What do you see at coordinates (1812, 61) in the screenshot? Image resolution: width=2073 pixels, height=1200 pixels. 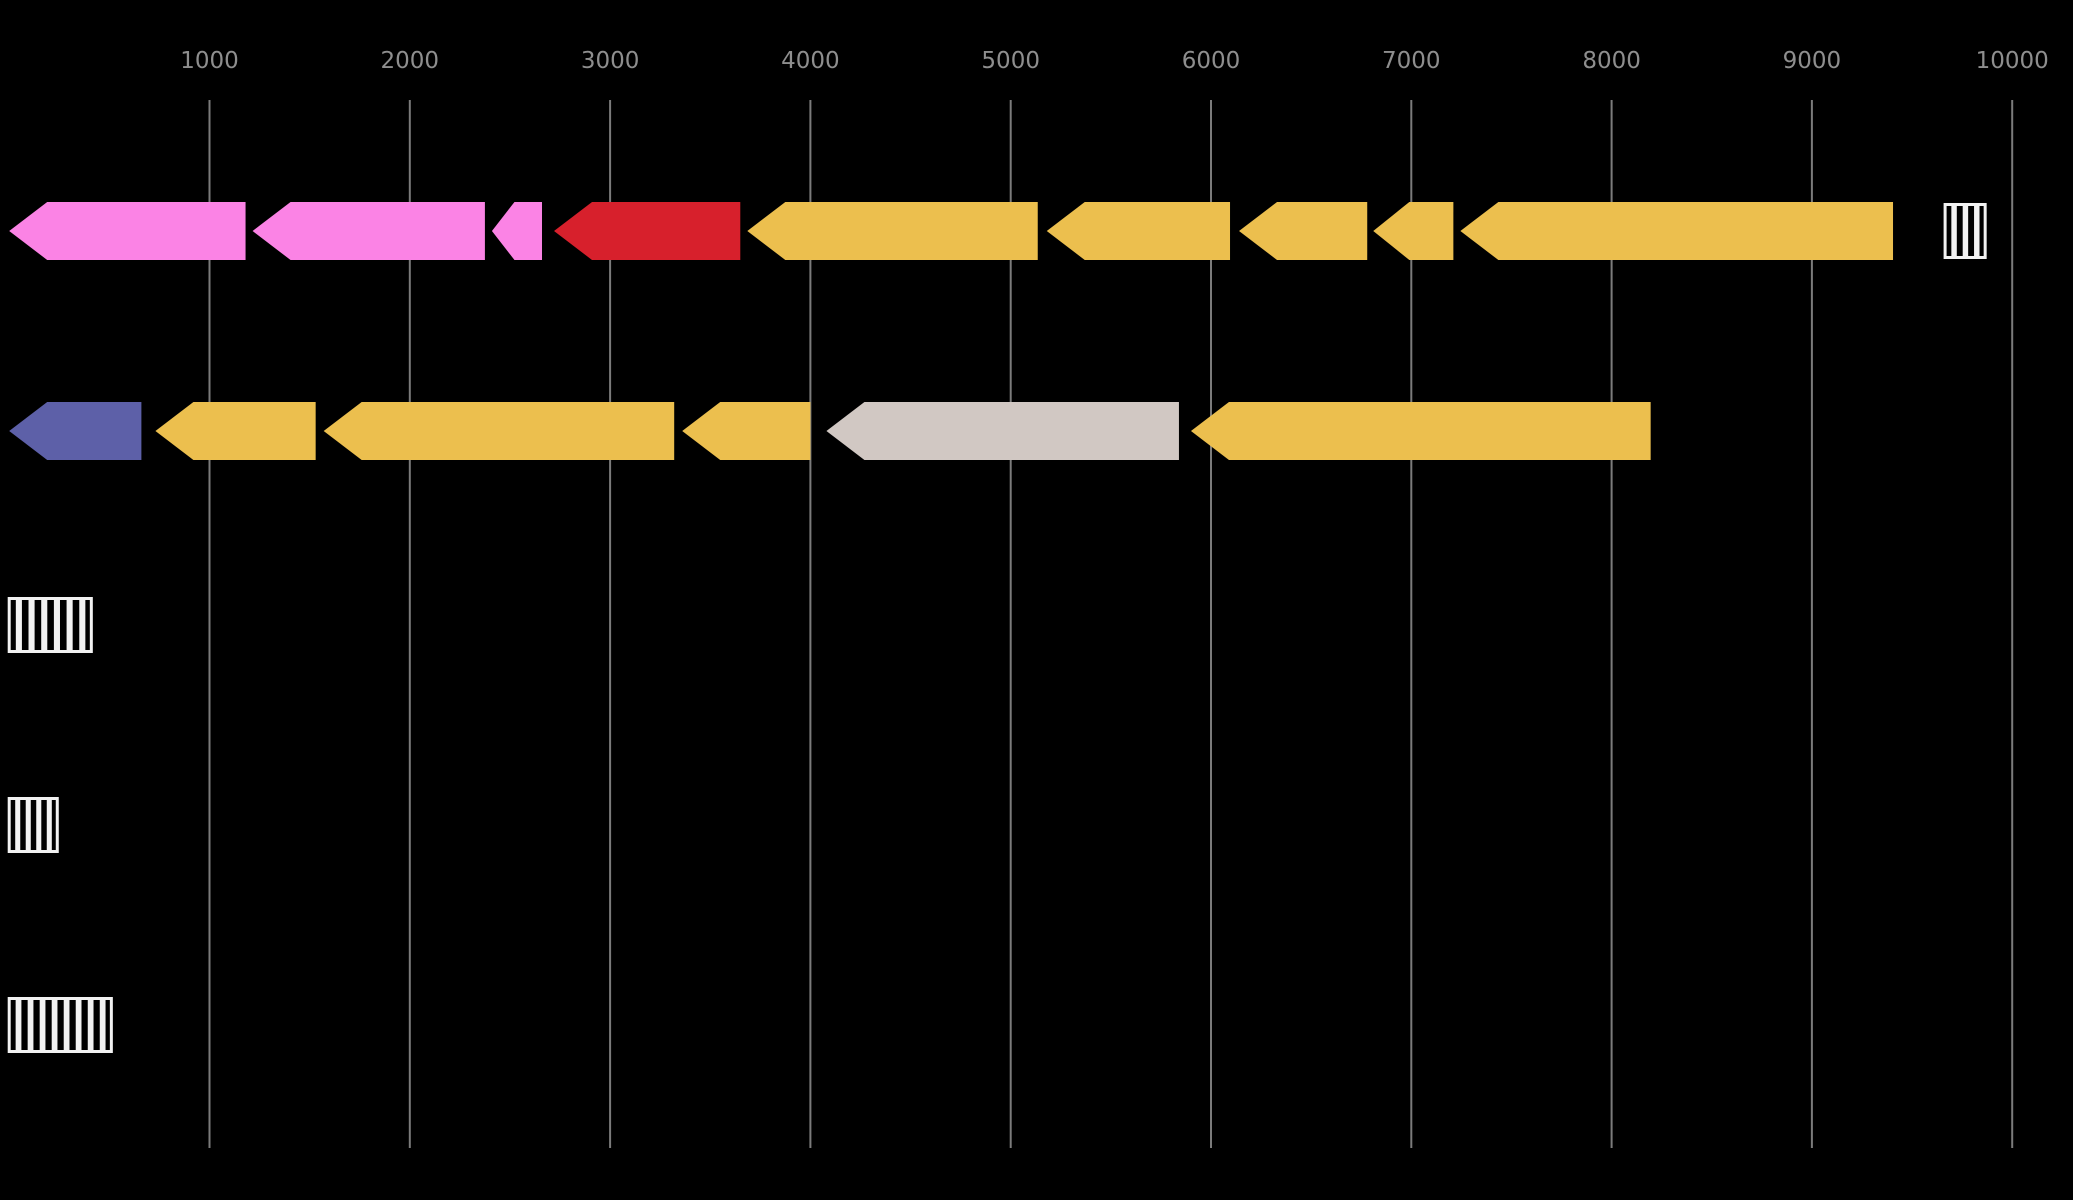 I see `axis-tick-label: 9000` at bounding box center [1812, 61].